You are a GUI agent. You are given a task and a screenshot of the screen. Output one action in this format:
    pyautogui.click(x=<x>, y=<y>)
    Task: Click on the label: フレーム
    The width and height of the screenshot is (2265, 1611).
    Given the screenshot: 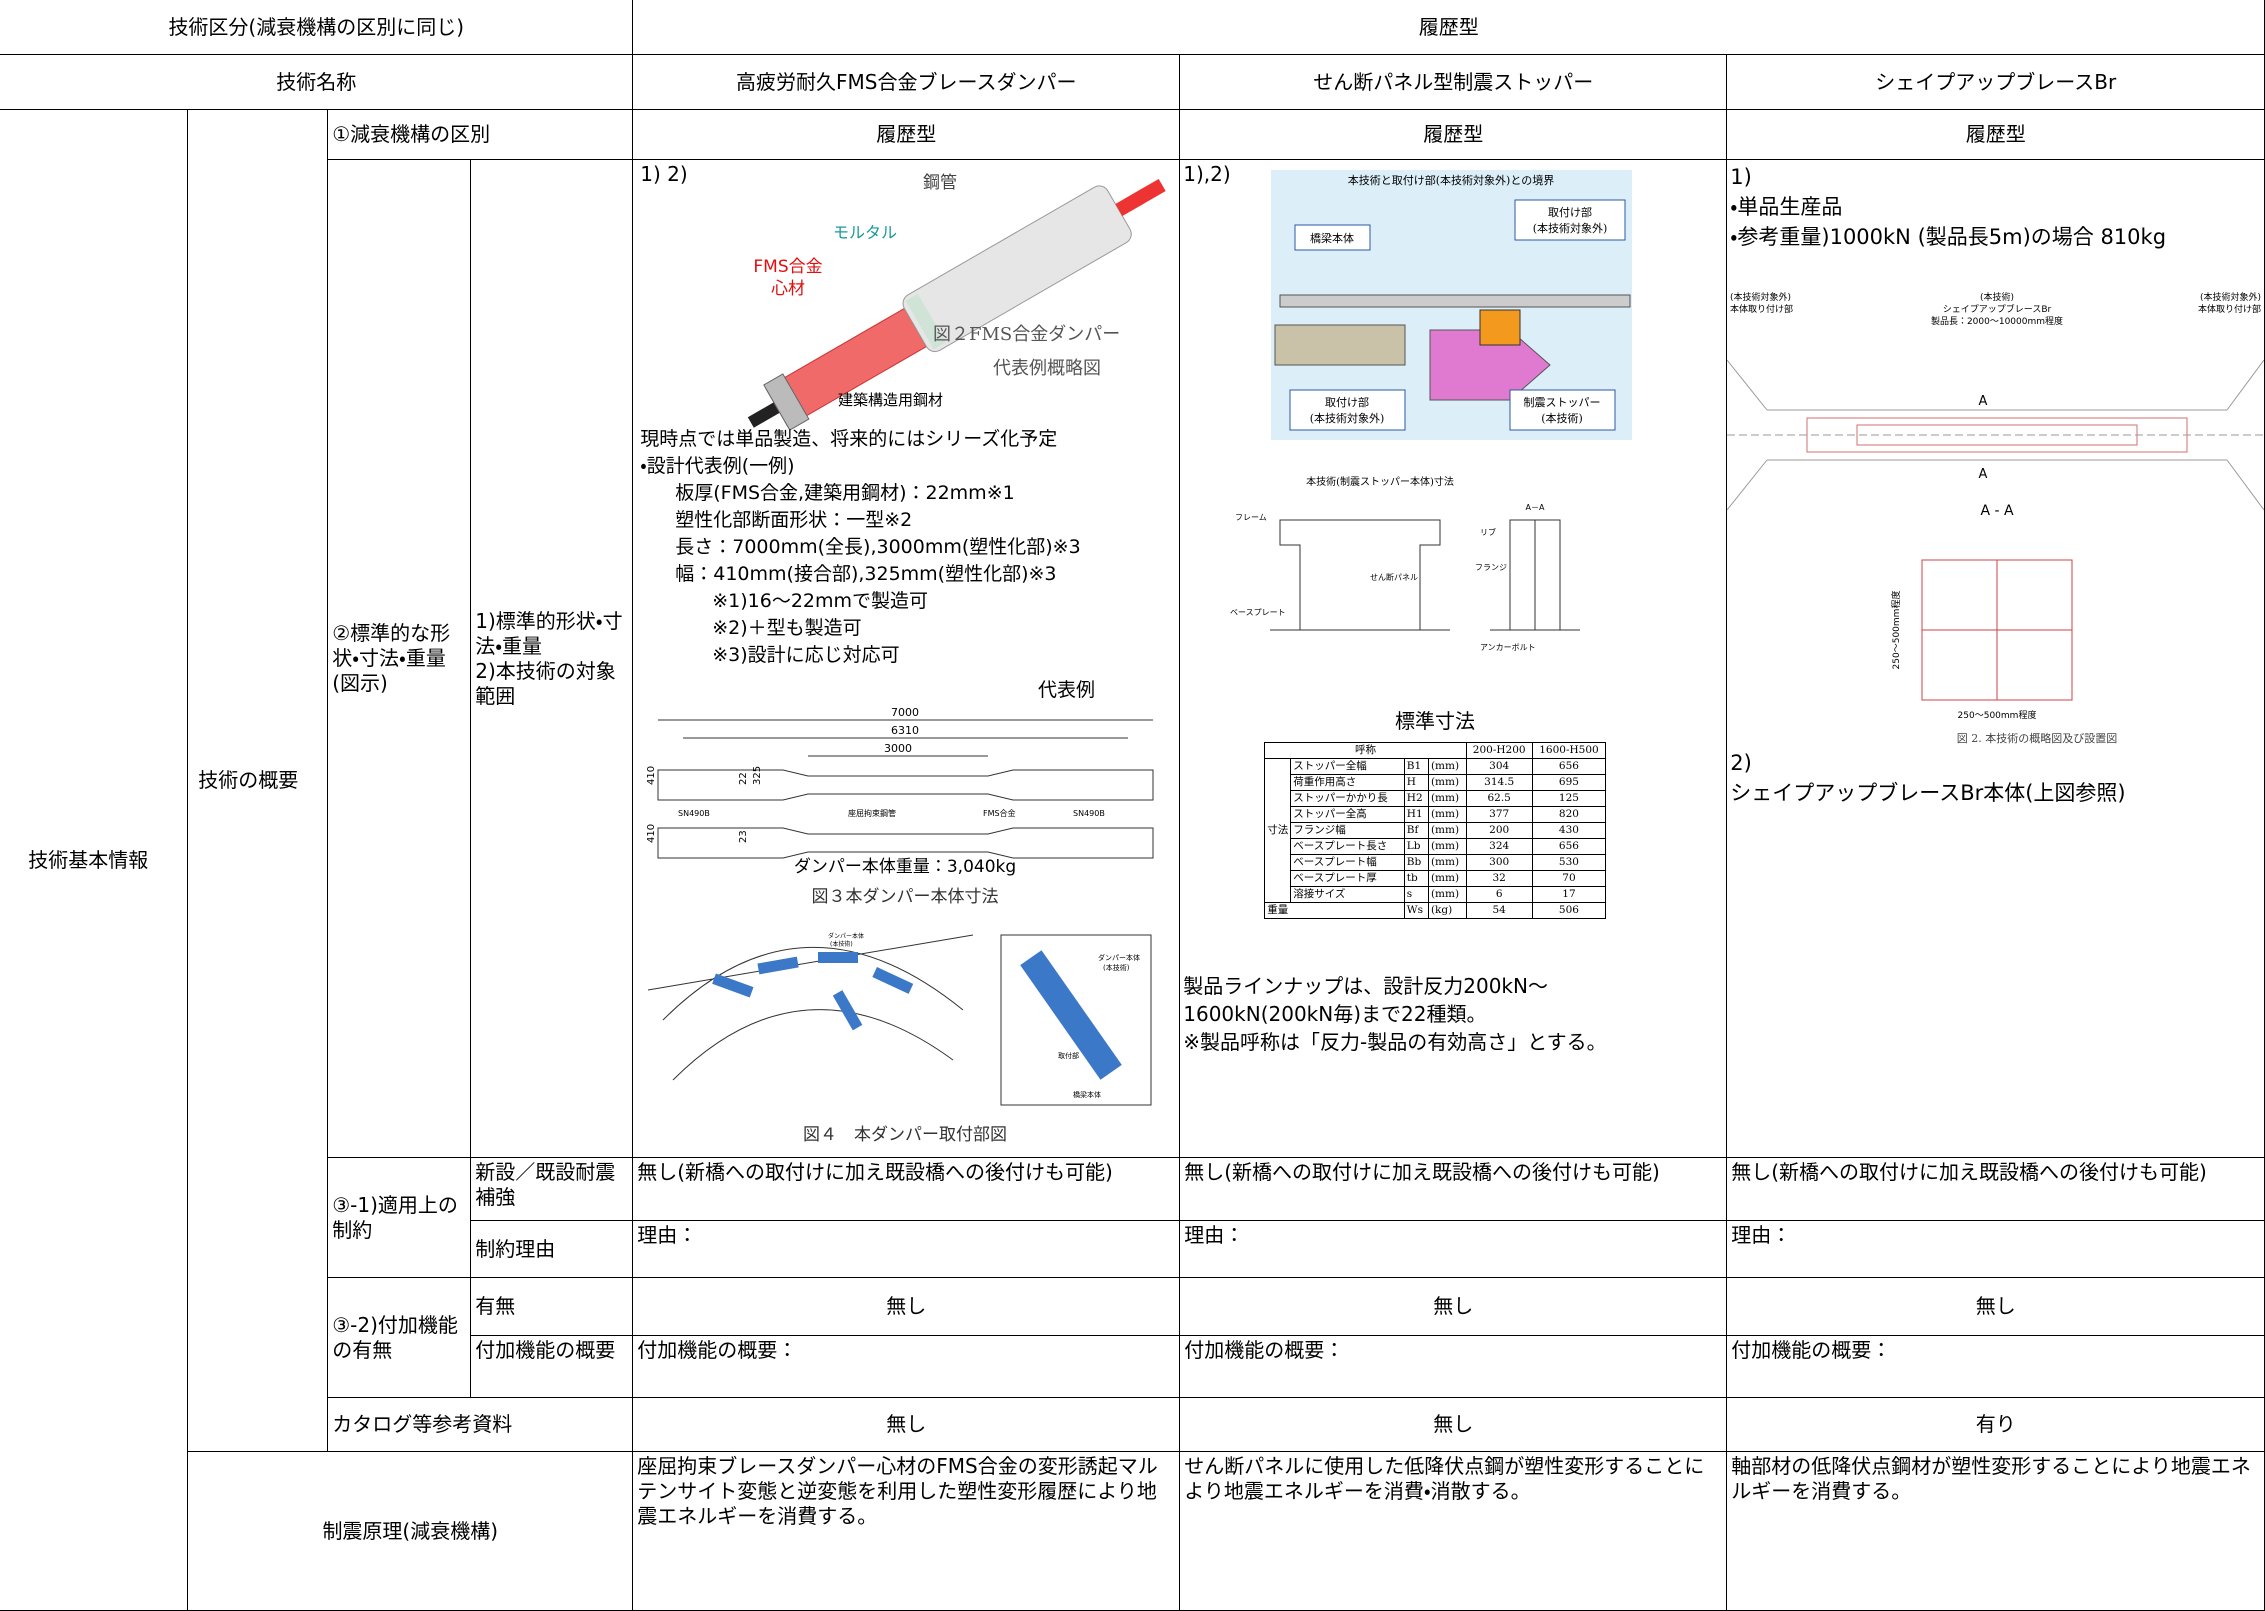 What is the action you would take?
    pyautogui.click(x=1251, y=517)
    